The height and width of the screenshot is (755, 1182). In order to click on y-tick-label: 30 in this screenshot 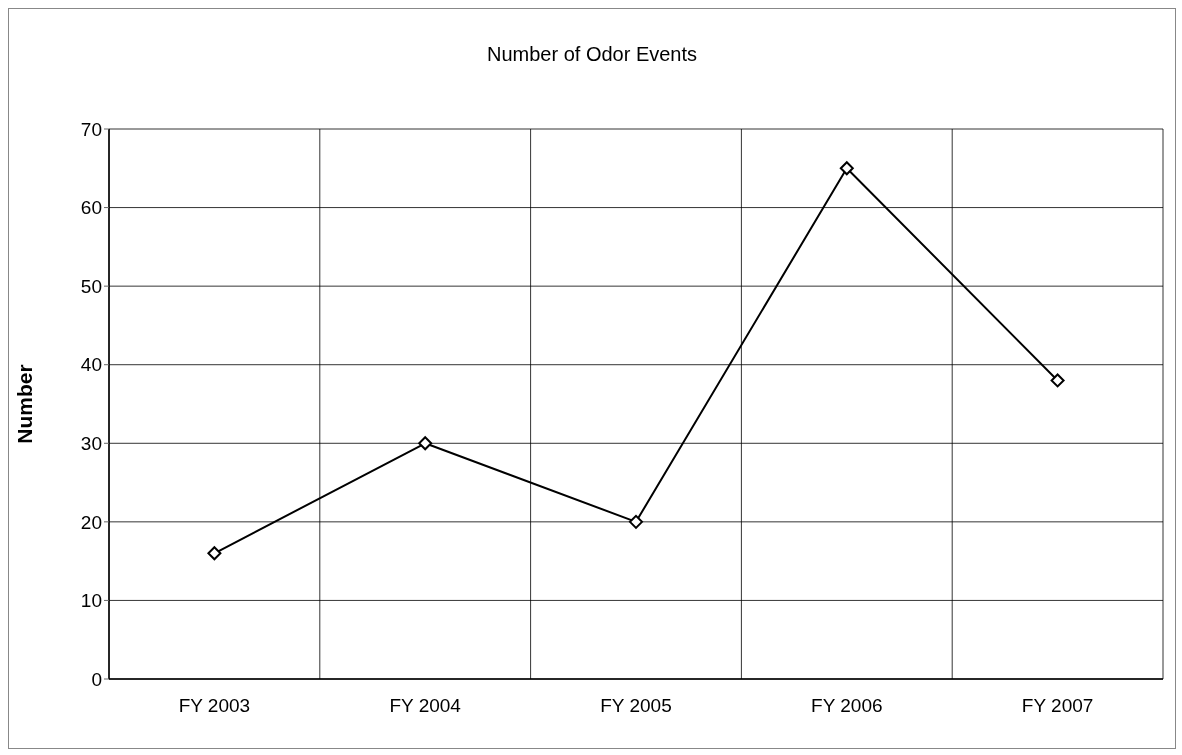, I will do `click(91, 444)`.